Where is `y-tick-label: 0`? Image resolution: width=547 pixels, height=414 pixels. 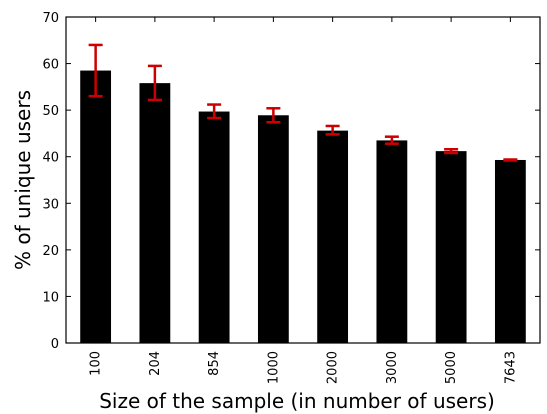
y-tick-label: 0 is located at coordinates (55, 344).